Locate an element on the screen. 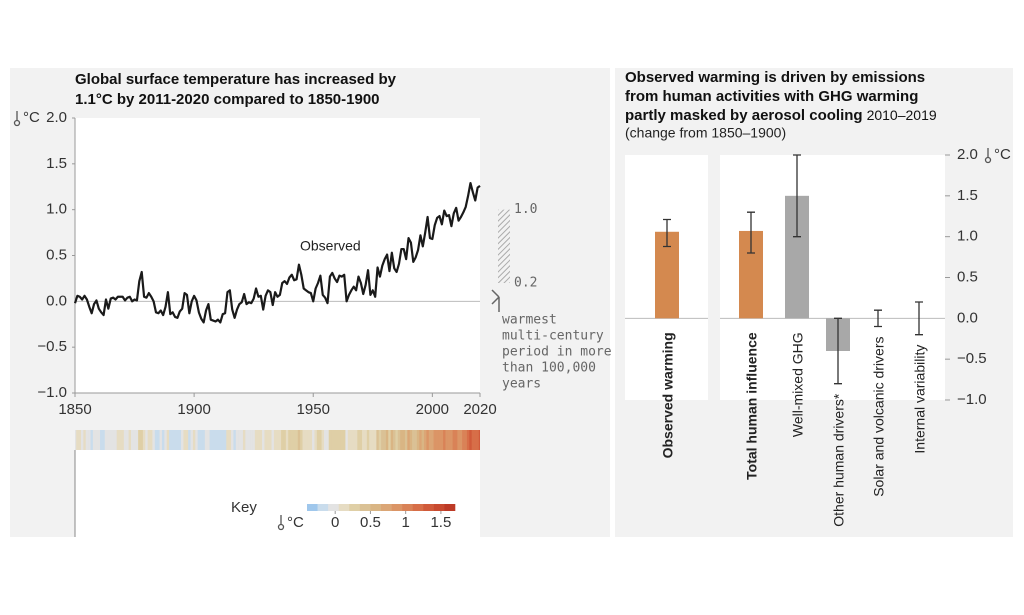 The width and height of the screenshot is (1024, 615). key-unit: °C is located at coordinates (295, 522).